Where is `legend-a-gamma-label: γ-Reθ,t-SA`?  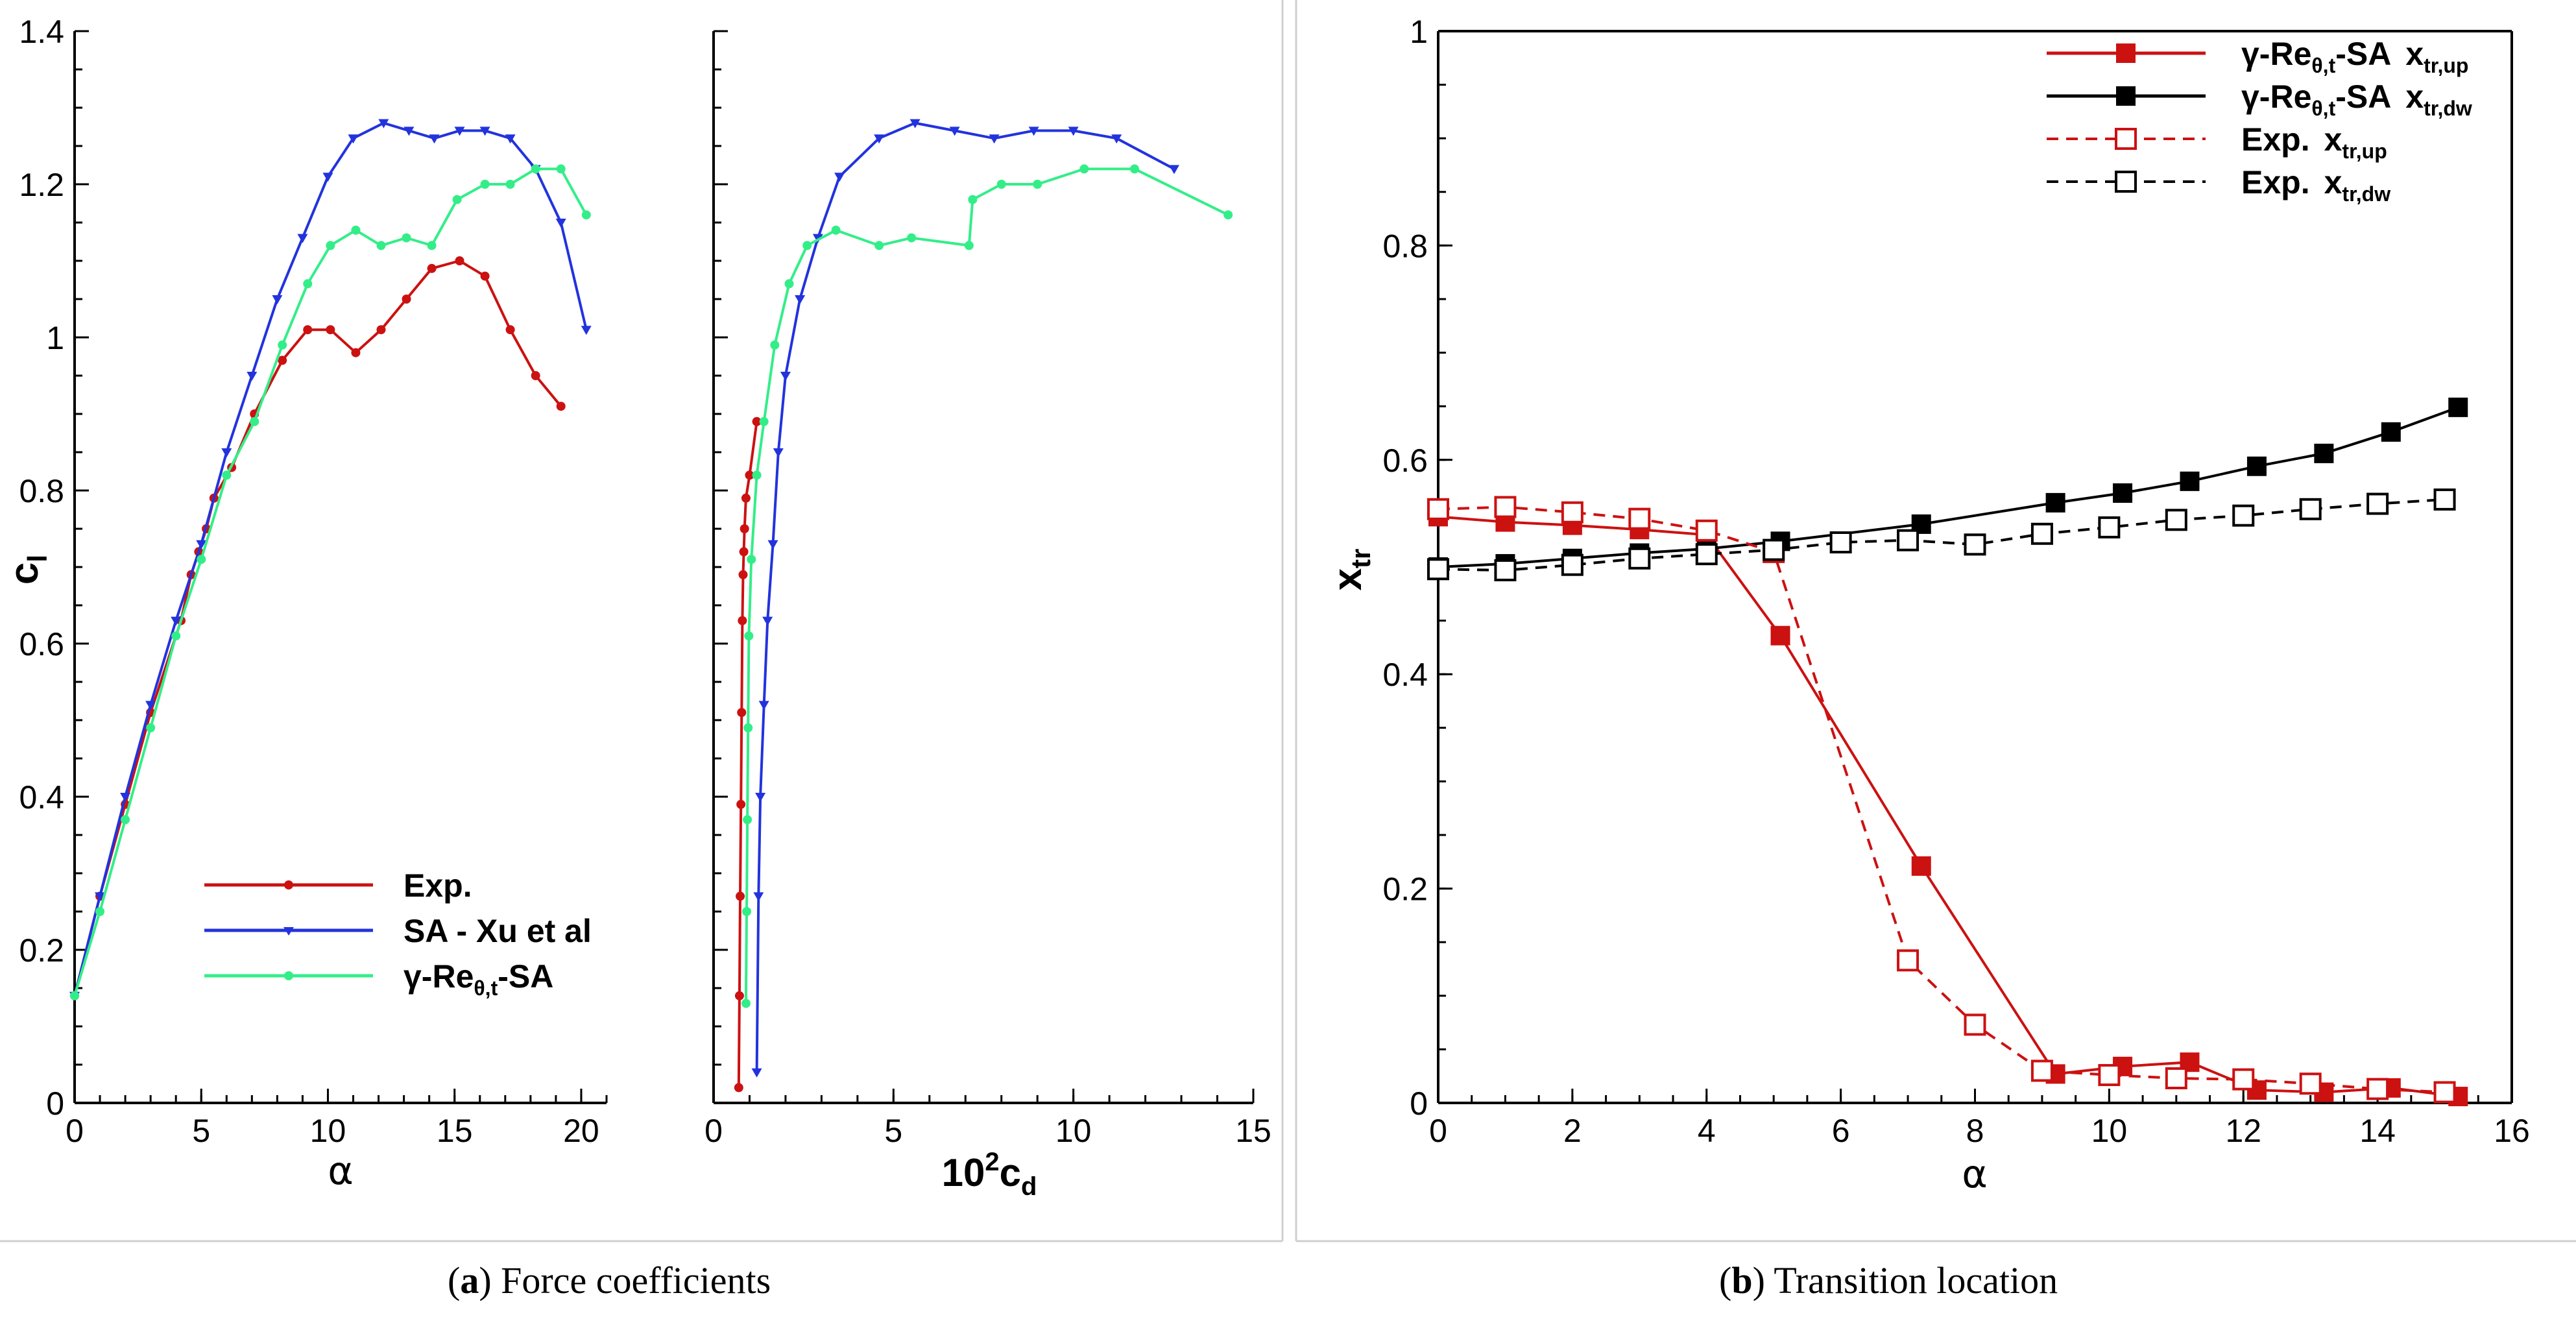 legend-a-gamma-label: γ-Reθ,t-SA is located at coordinates (478, 979).